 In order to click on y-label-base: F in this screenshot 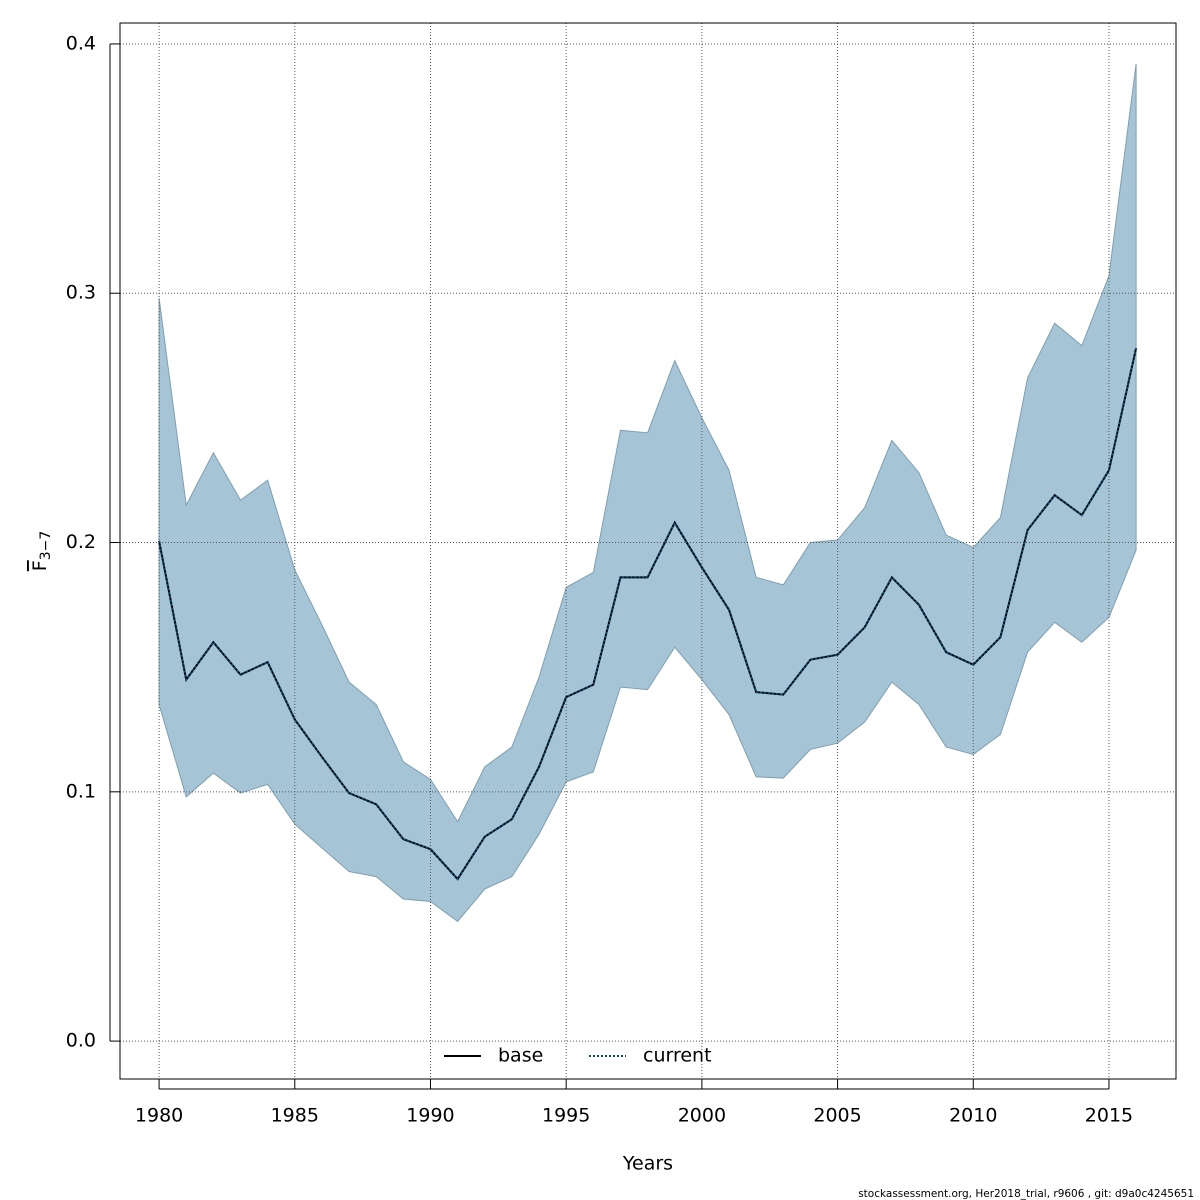, I will do `click(40, 565)`.